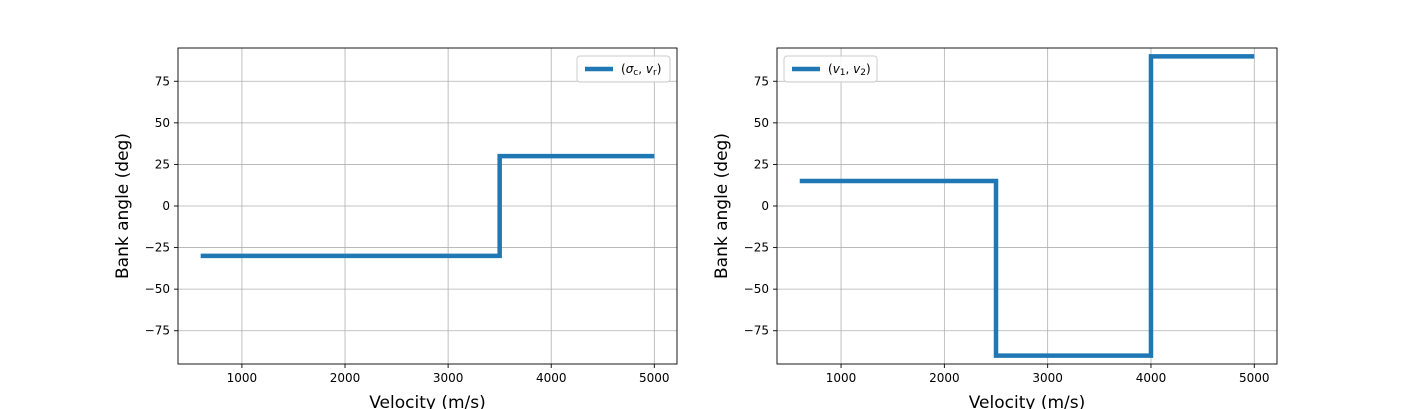 This screenshot has width=1419, height=409. I want to click on legend-label-part: 1, so click(843, 73).